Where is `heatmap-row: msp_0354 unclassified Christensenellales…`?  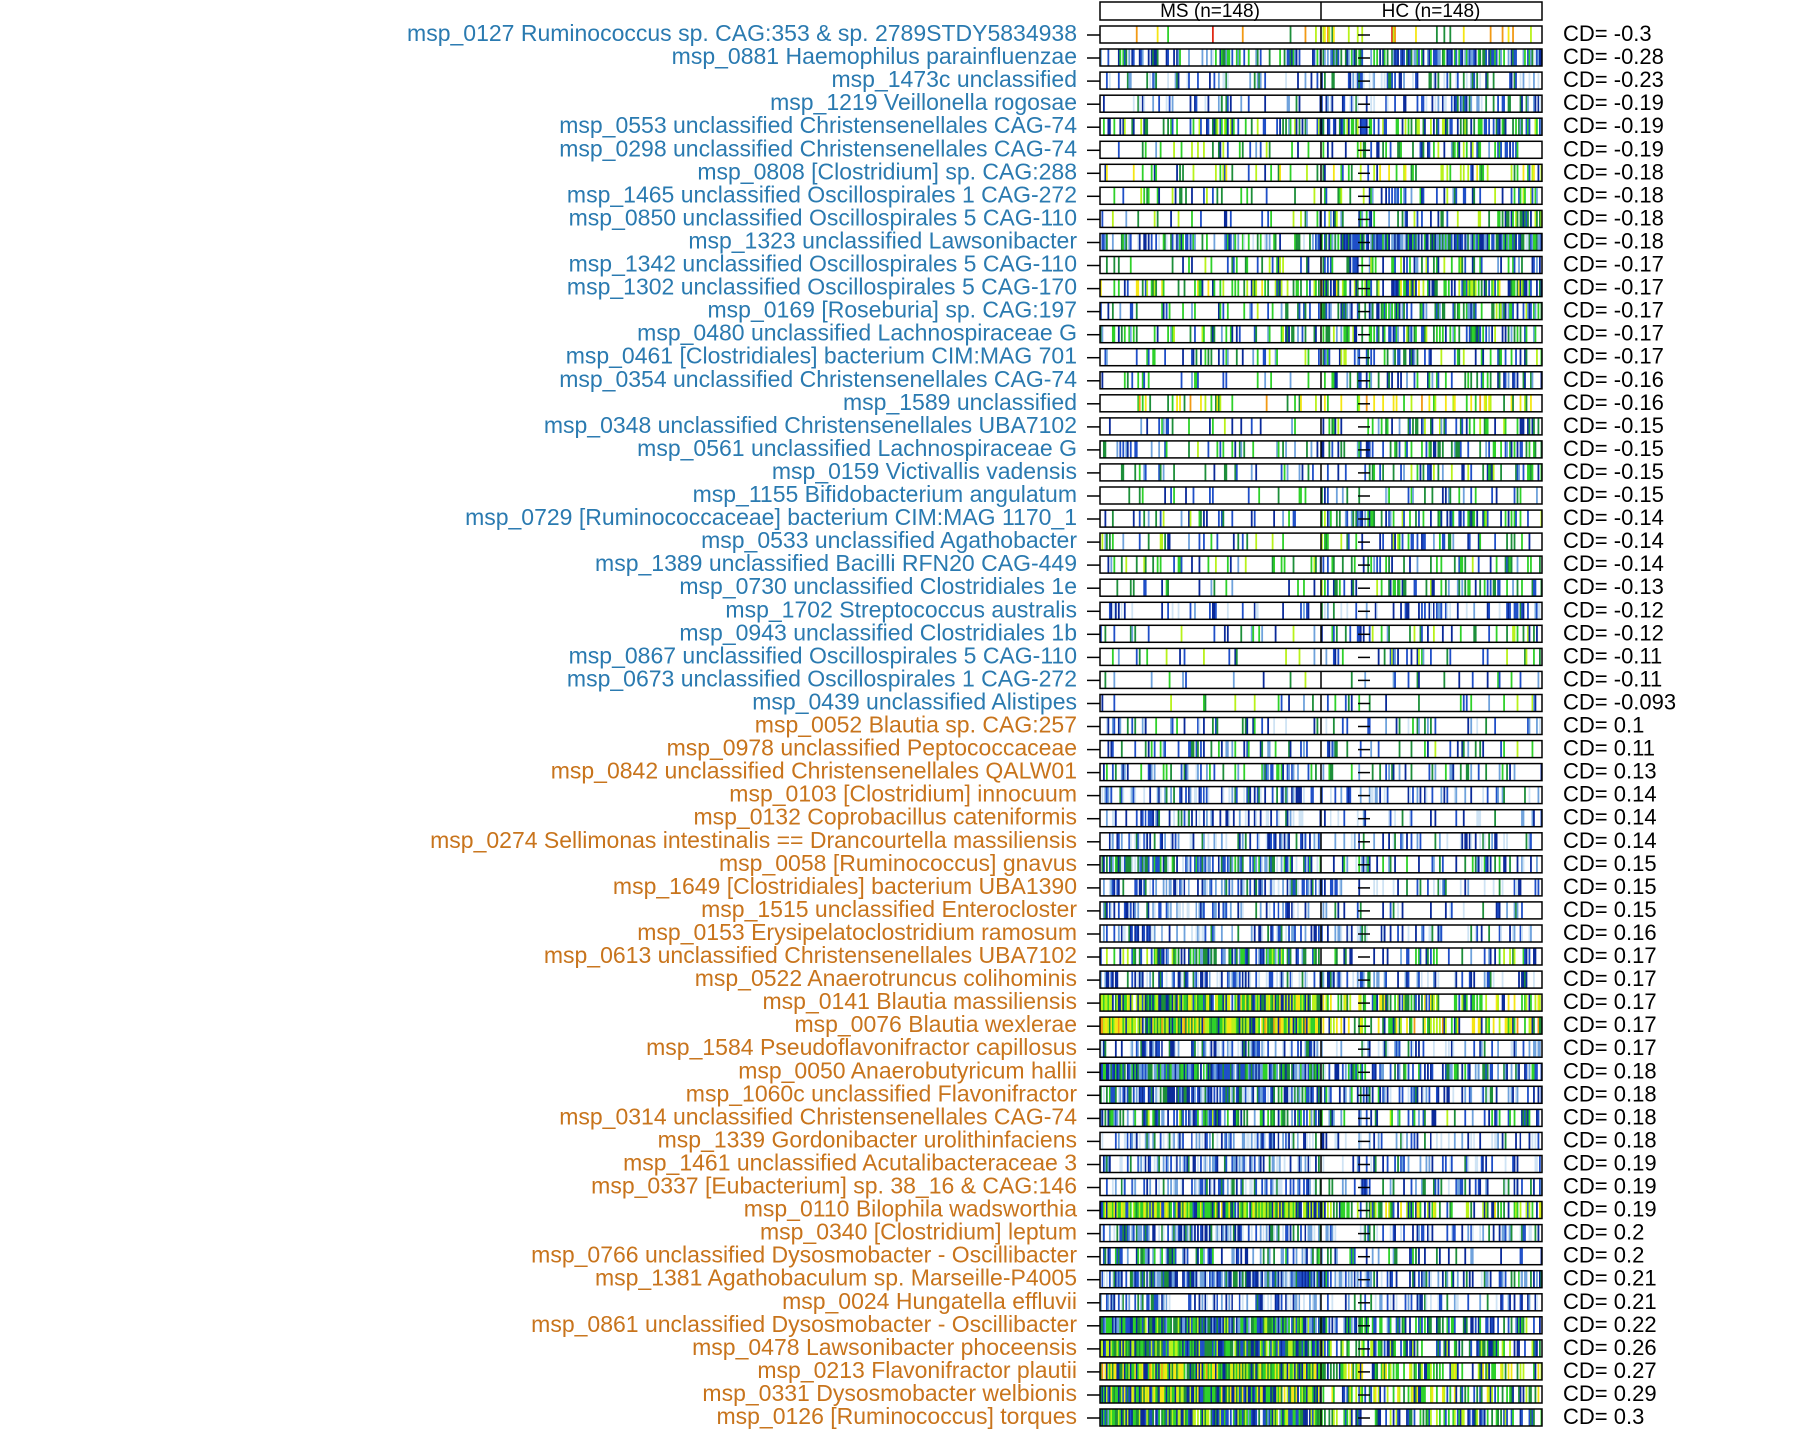
heatmap-row: msp_0354 unclassified Christensenellales… is located at coordinates (1111, 379).